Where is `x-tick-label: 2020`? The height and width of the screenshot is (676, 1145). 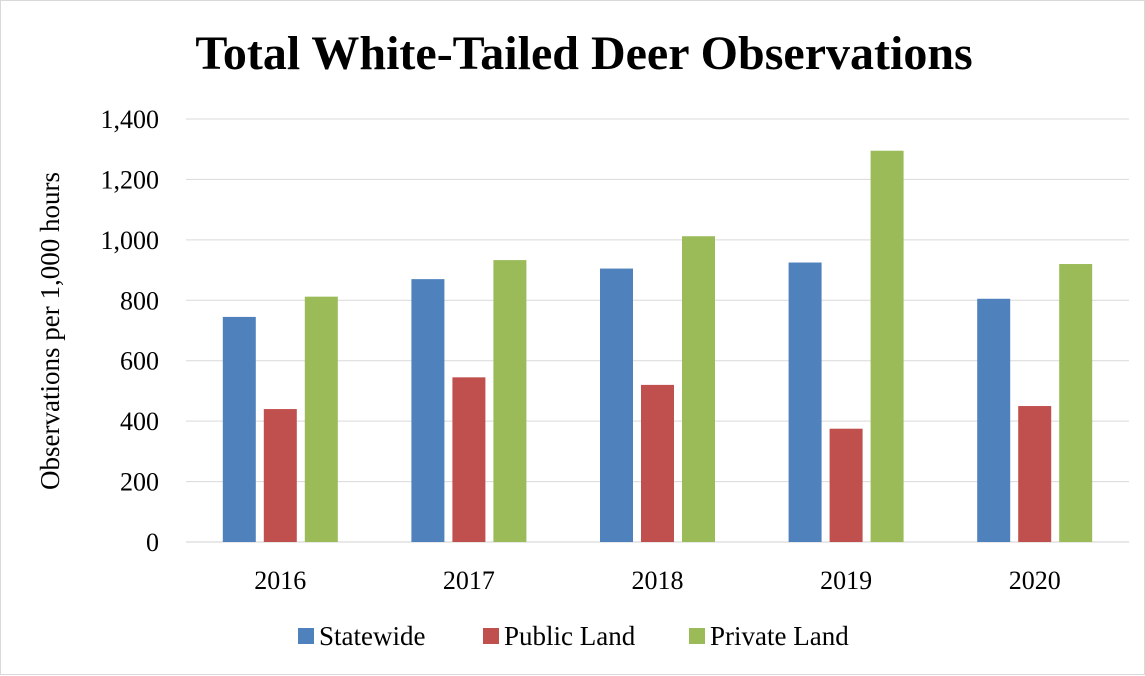
x-tick-label: 2020 is located at coordinates (1035, 580).